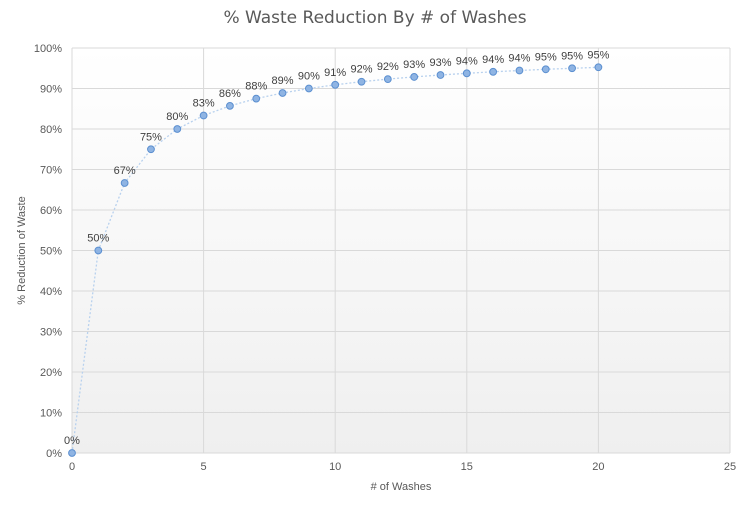 The width and height of the screenshot is (750, 510). What do you see at coordinates (401, 487) in the screenshot?
I see `x-axis-title: # of Washes` at bounding box center [401, 487].